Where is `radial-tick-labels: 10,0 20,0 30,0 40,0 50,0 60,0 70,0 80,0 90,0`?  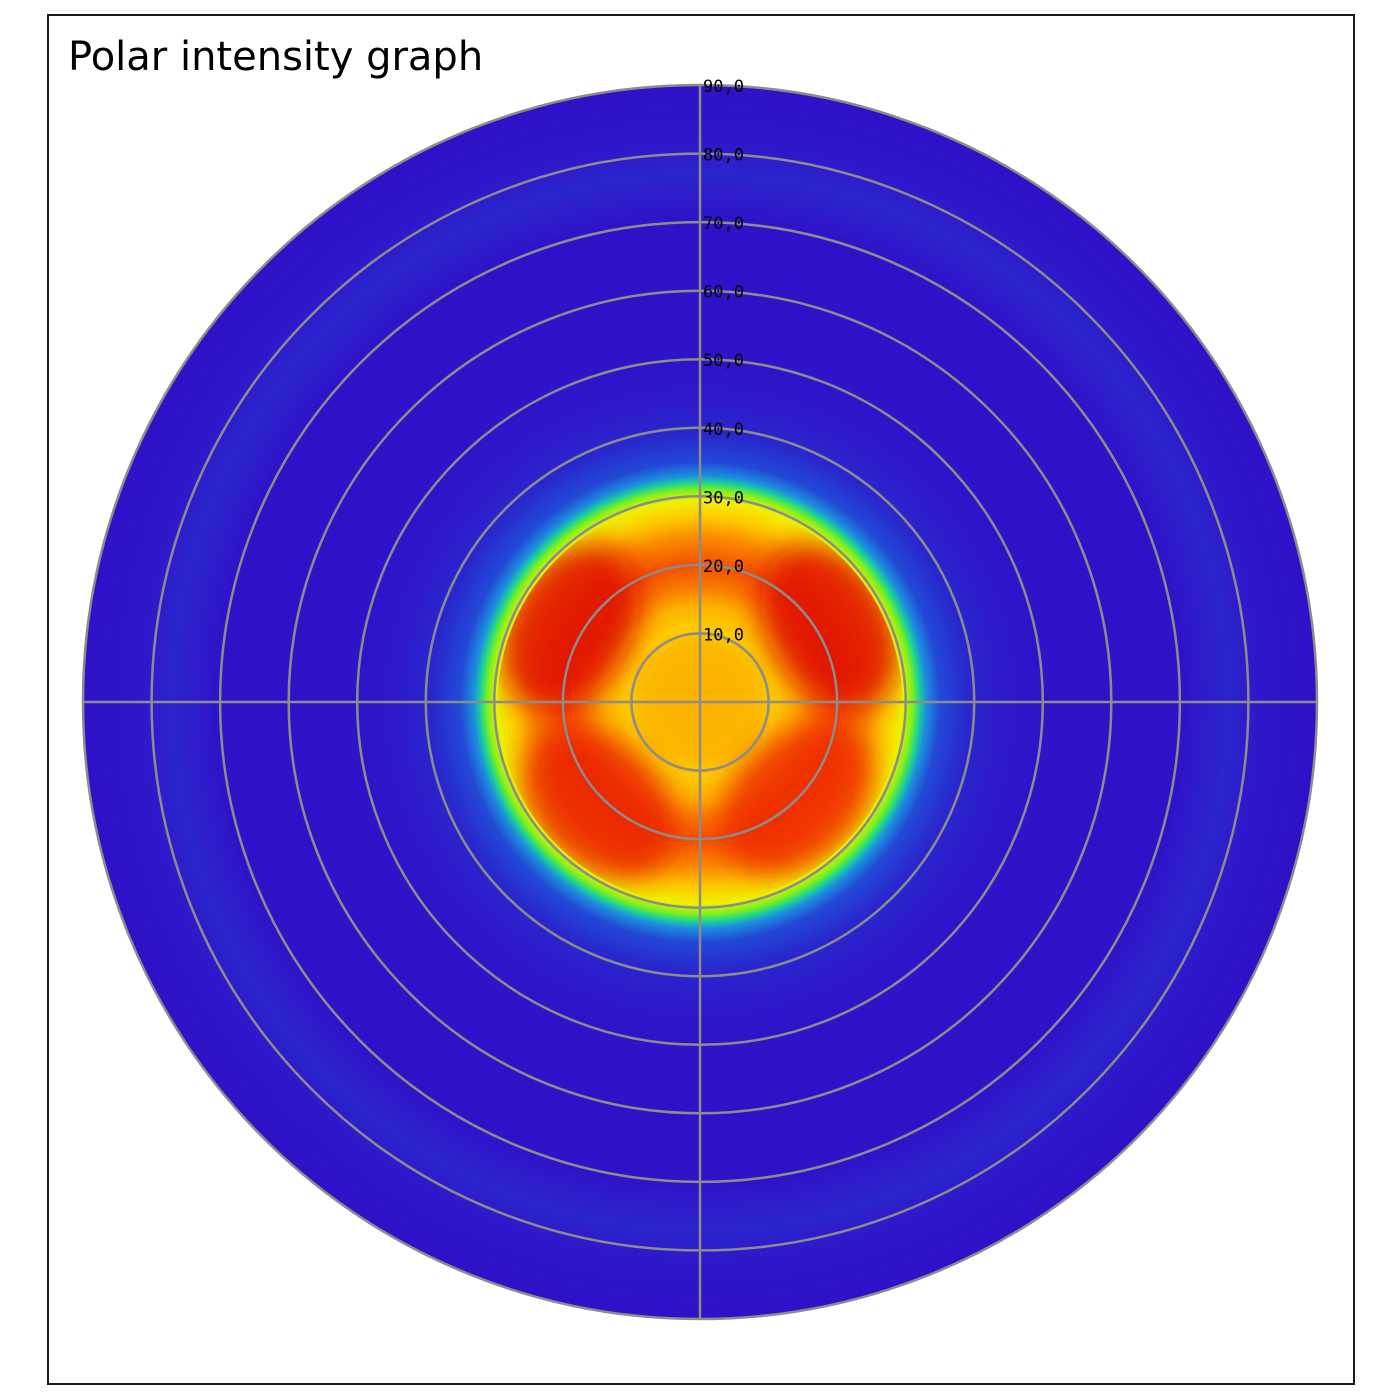
radial-tick-labels: 10,0 20,0 30,0 40,0 50,0 60,0 70,0 80,0 90,0 is located at coordinates (723, 361).